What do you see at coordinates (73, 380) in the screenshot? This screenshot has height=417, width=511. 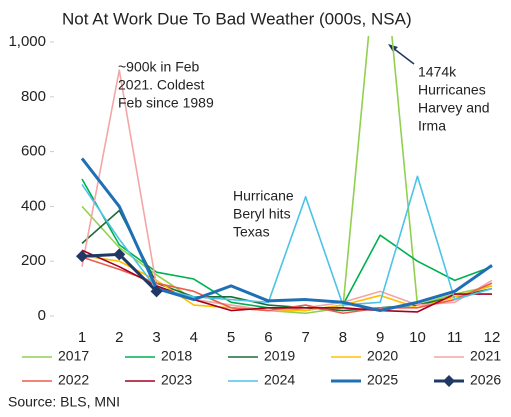 I see `legend-label: 2022` at bounding box center [73, 380].